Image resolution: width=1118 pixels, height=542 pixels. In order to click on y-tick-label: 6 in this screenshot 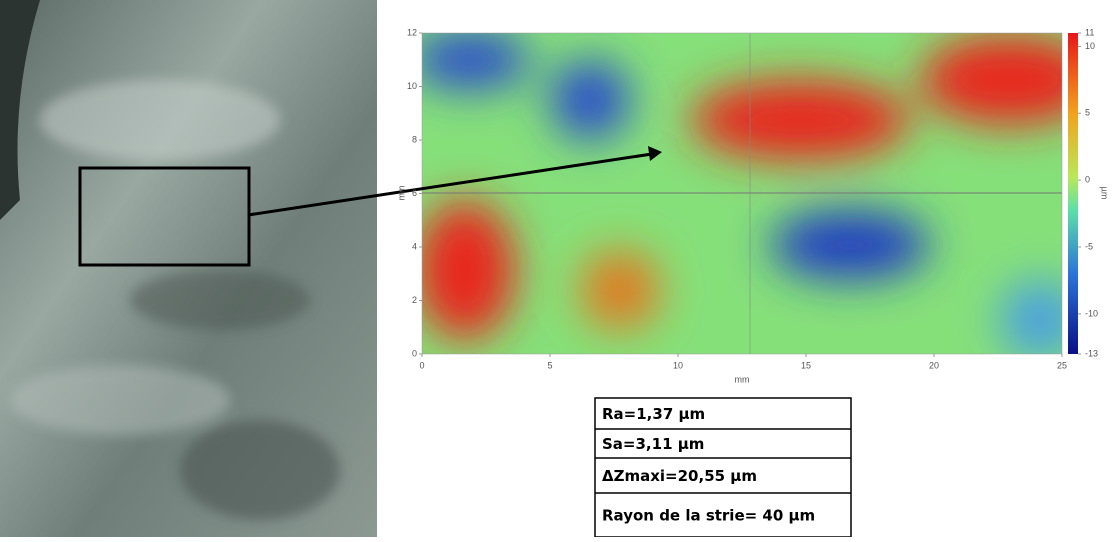, I will do `click(414, 193)`.